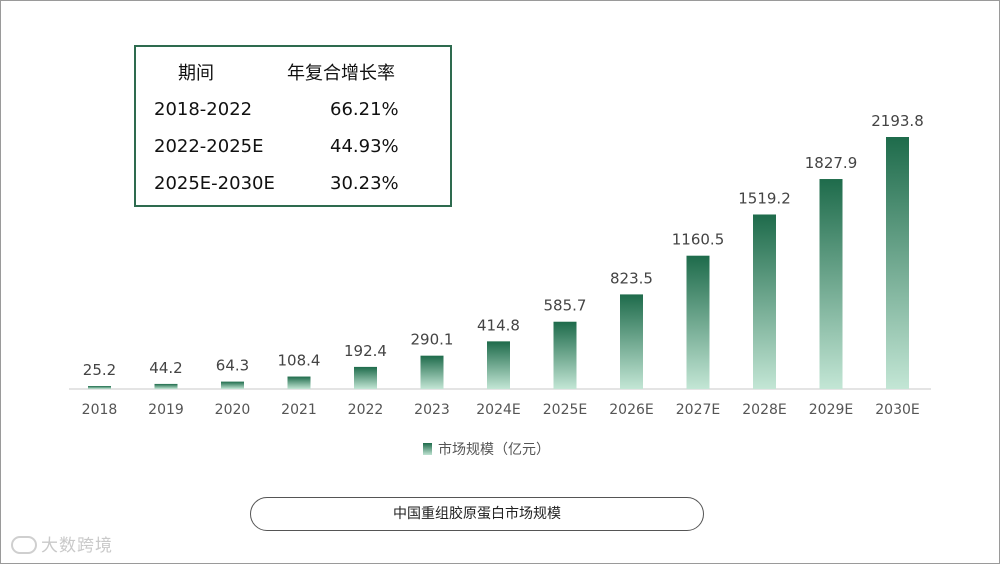 The width and height of the screenshot is (1000, 565). I want to click on bar-2030E, so click(897, 263).